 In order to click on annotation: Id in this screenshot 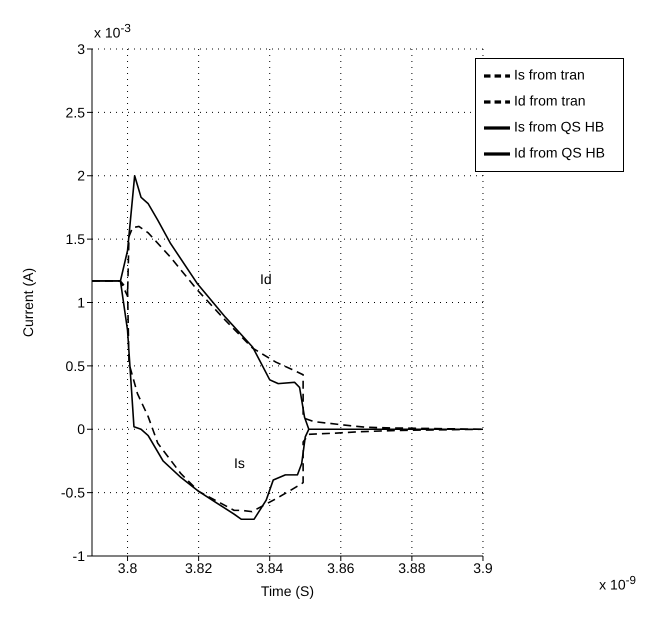, I will do `click(266, 279)`.